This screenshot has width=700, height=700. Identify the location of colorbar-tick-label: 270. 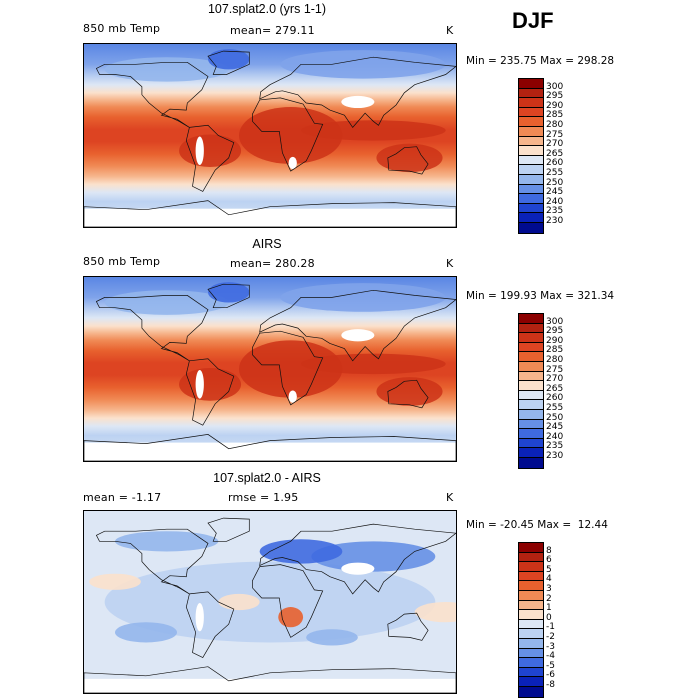
(555, 379).